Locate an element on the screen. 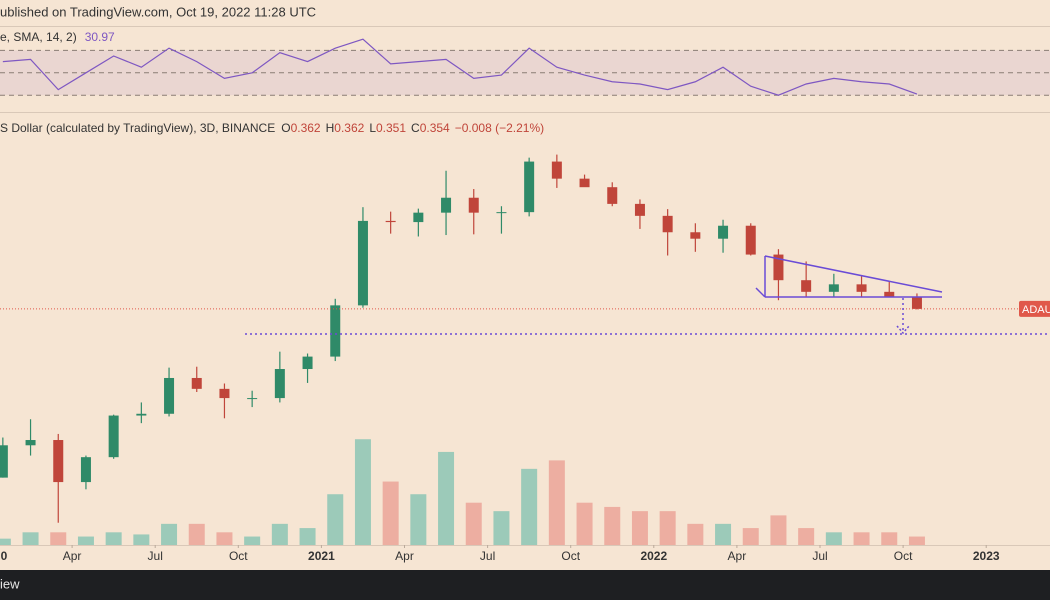  x-tick-label: 2023 is located at coordinates (986, 556).